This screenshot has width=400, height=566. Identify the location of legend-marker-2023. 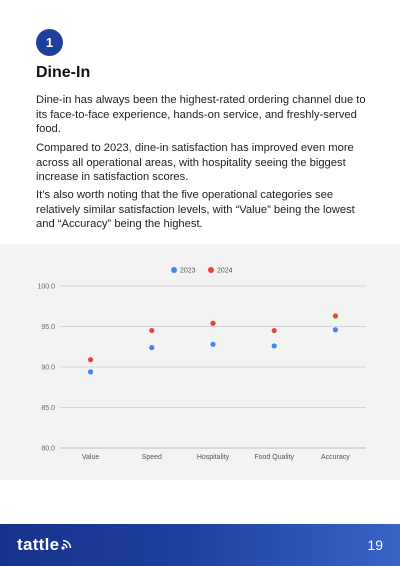
(174, 270).